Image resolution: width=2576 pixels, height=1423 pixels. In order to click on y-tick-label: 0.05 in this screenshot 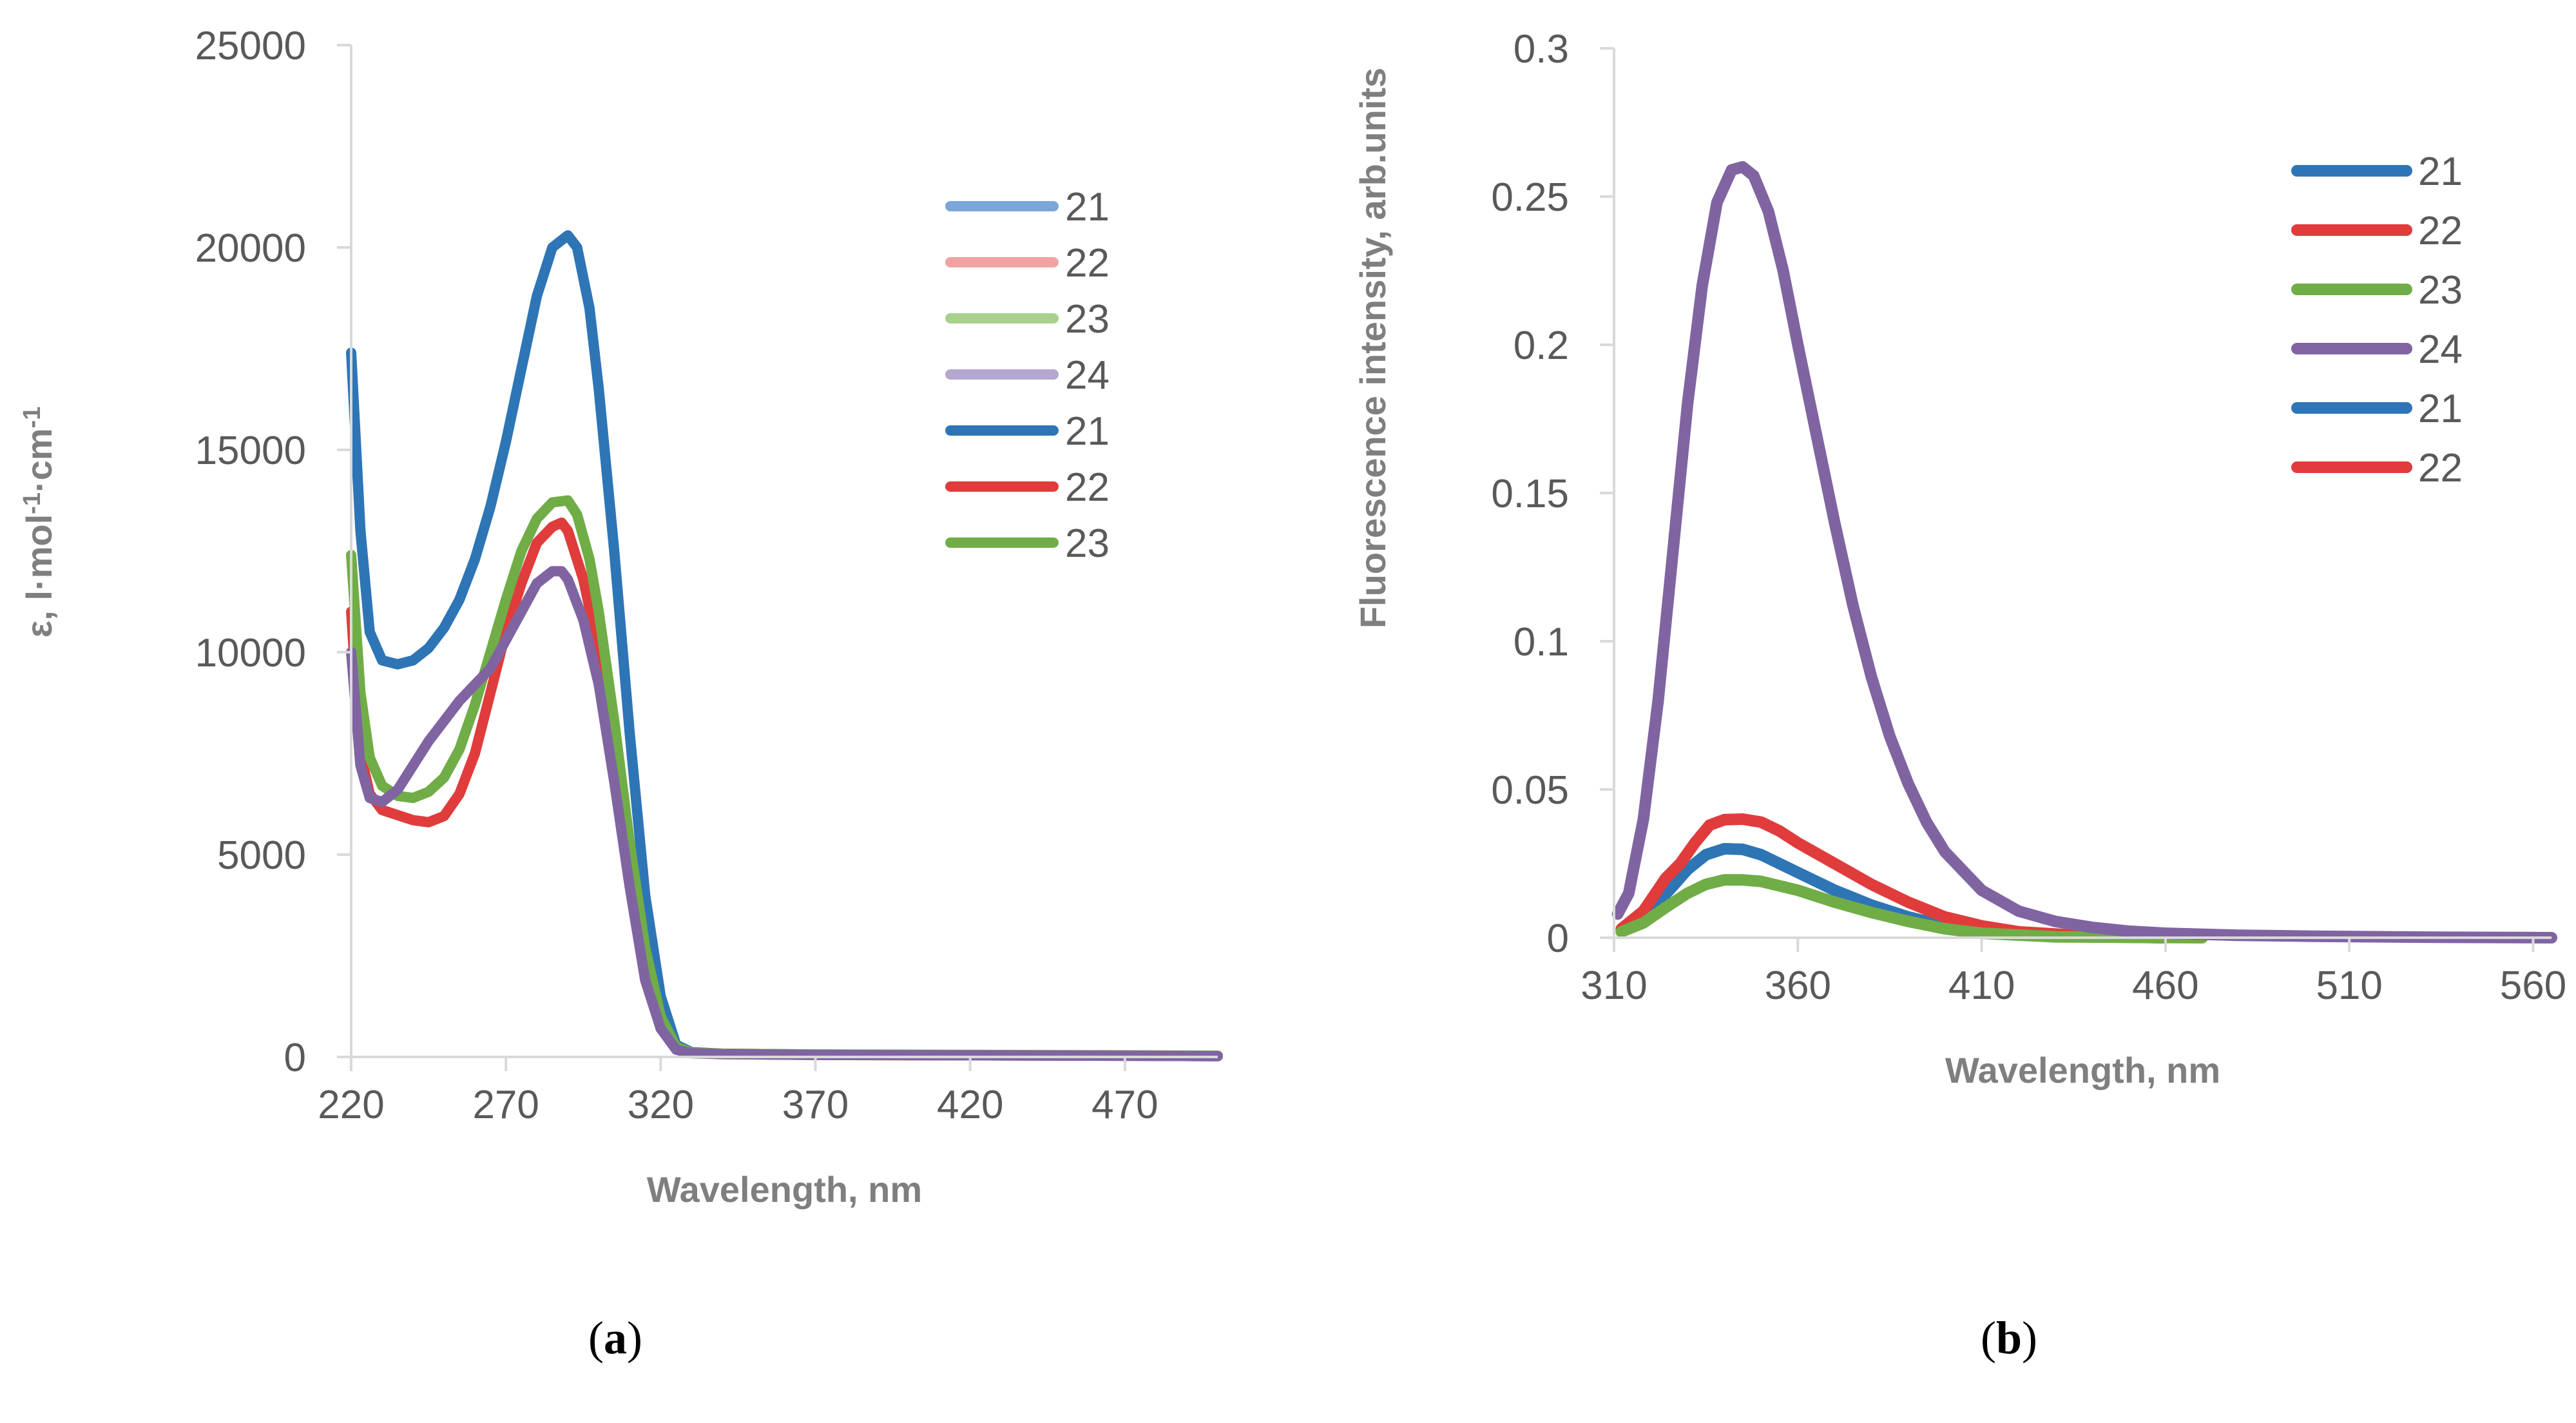, I will do `click(1530, 790)`.